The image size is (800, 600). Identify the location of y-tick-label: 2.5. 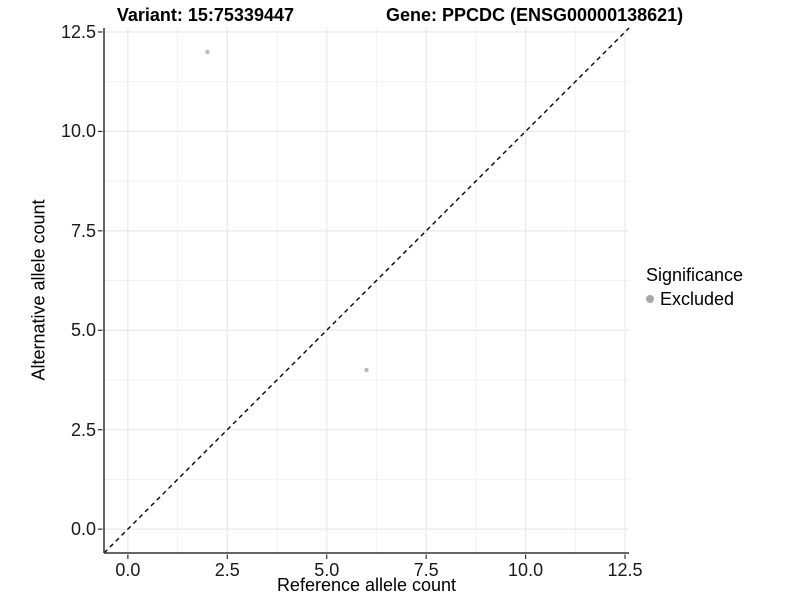
(83, 429).